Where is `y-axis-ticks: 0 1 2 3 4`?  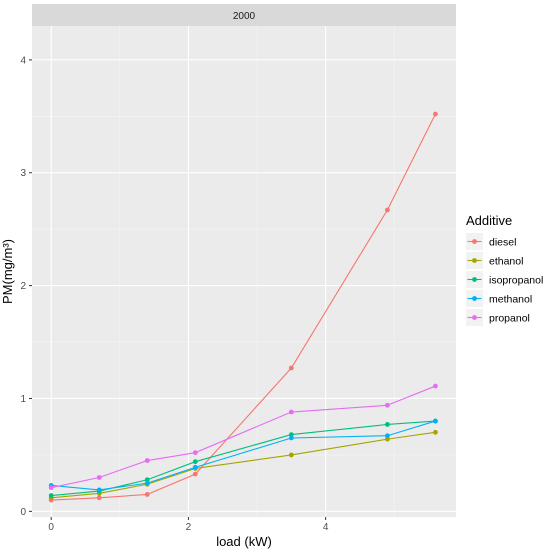 y-axis-ticks: 0 1 2 3 4 is located at coordinates (26, 286).